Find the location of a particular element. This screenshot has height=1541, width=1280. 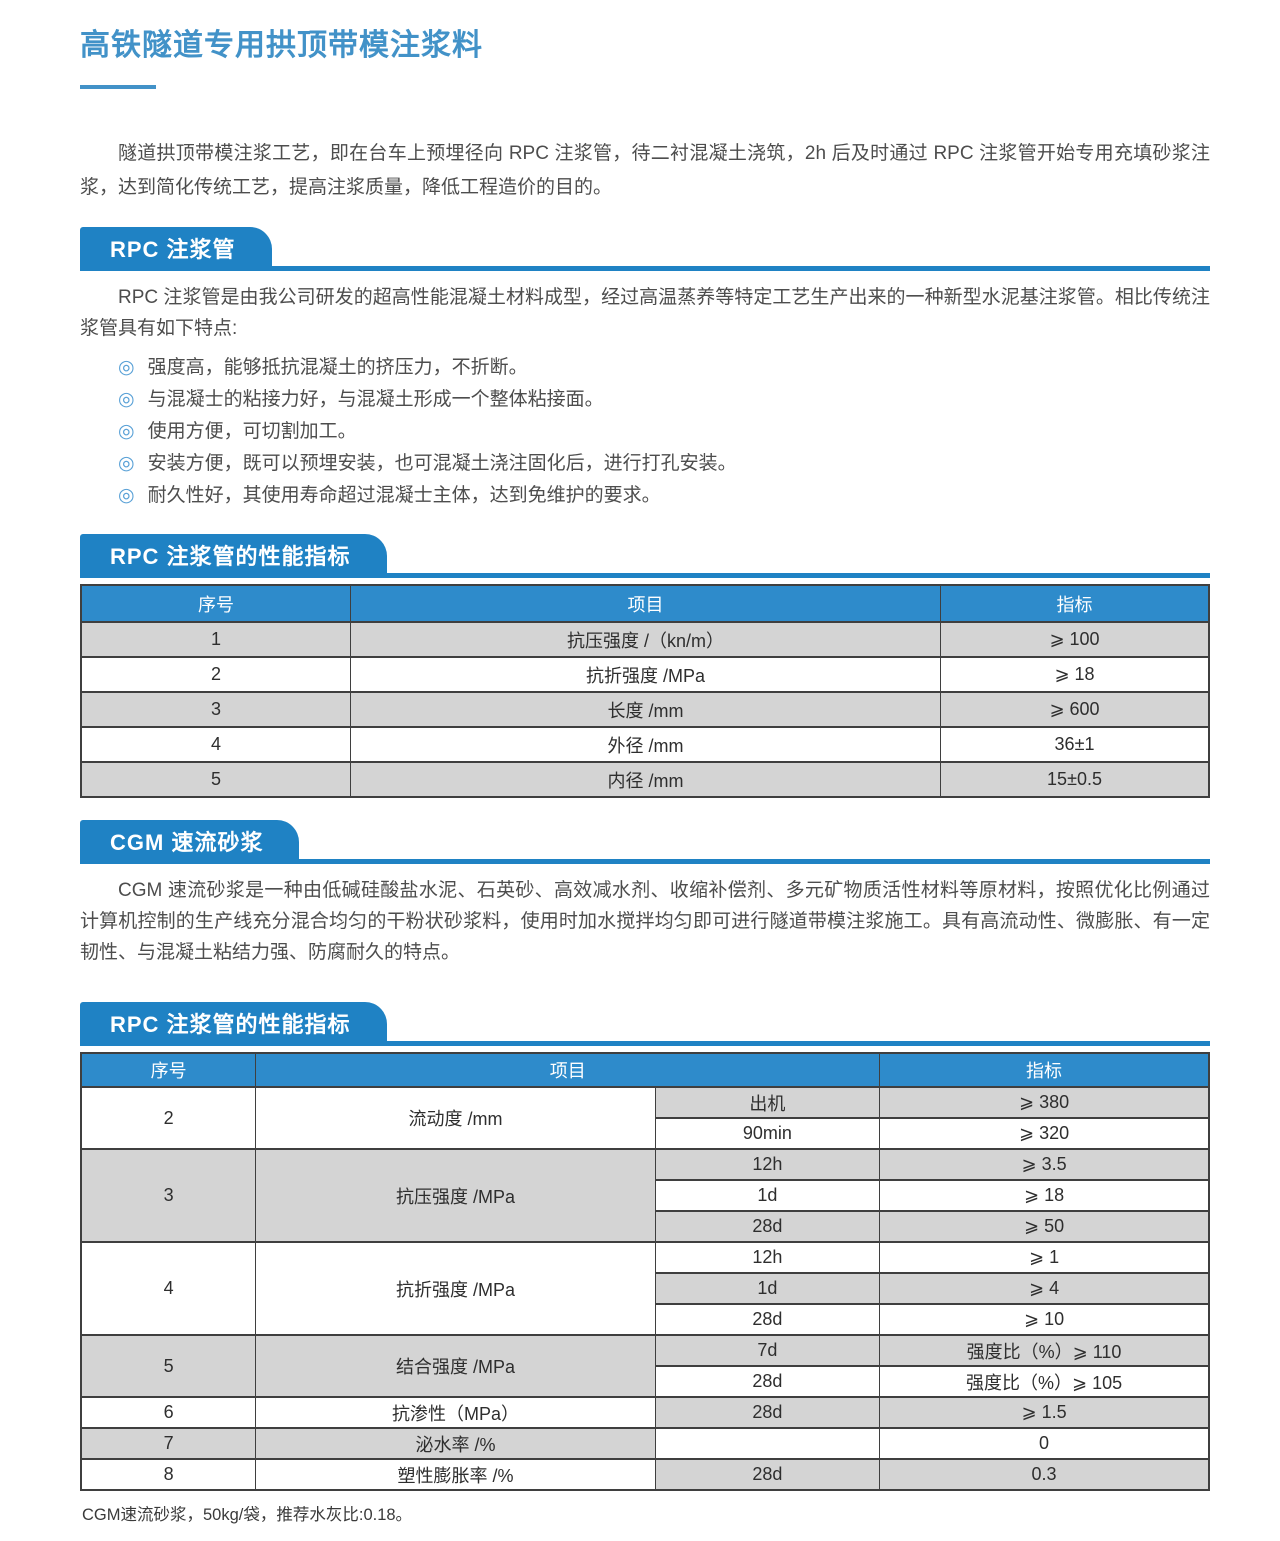

table-cell-serial: 5 is located at coordinates (168, 1366).